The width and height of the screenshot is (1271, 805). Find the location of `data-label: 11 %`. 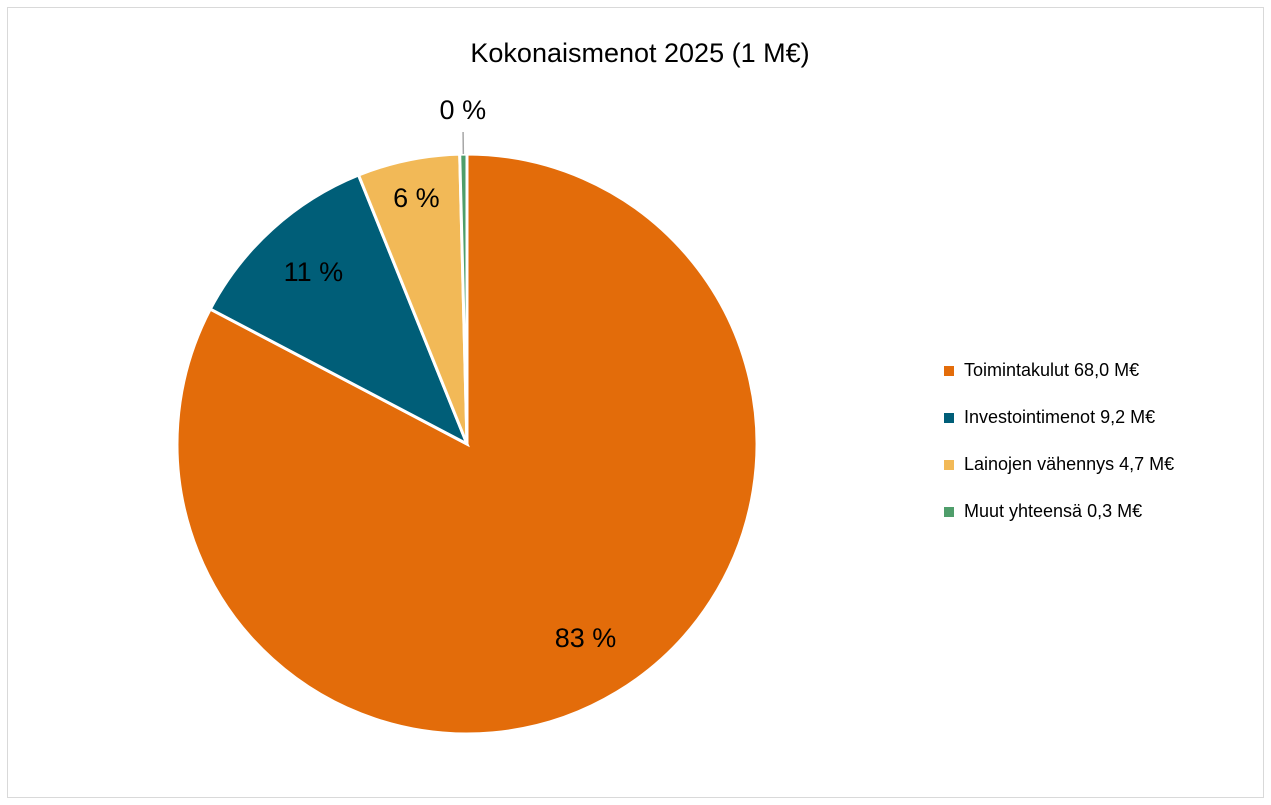

data-label: 11 % is located at coordinates (314, 272).